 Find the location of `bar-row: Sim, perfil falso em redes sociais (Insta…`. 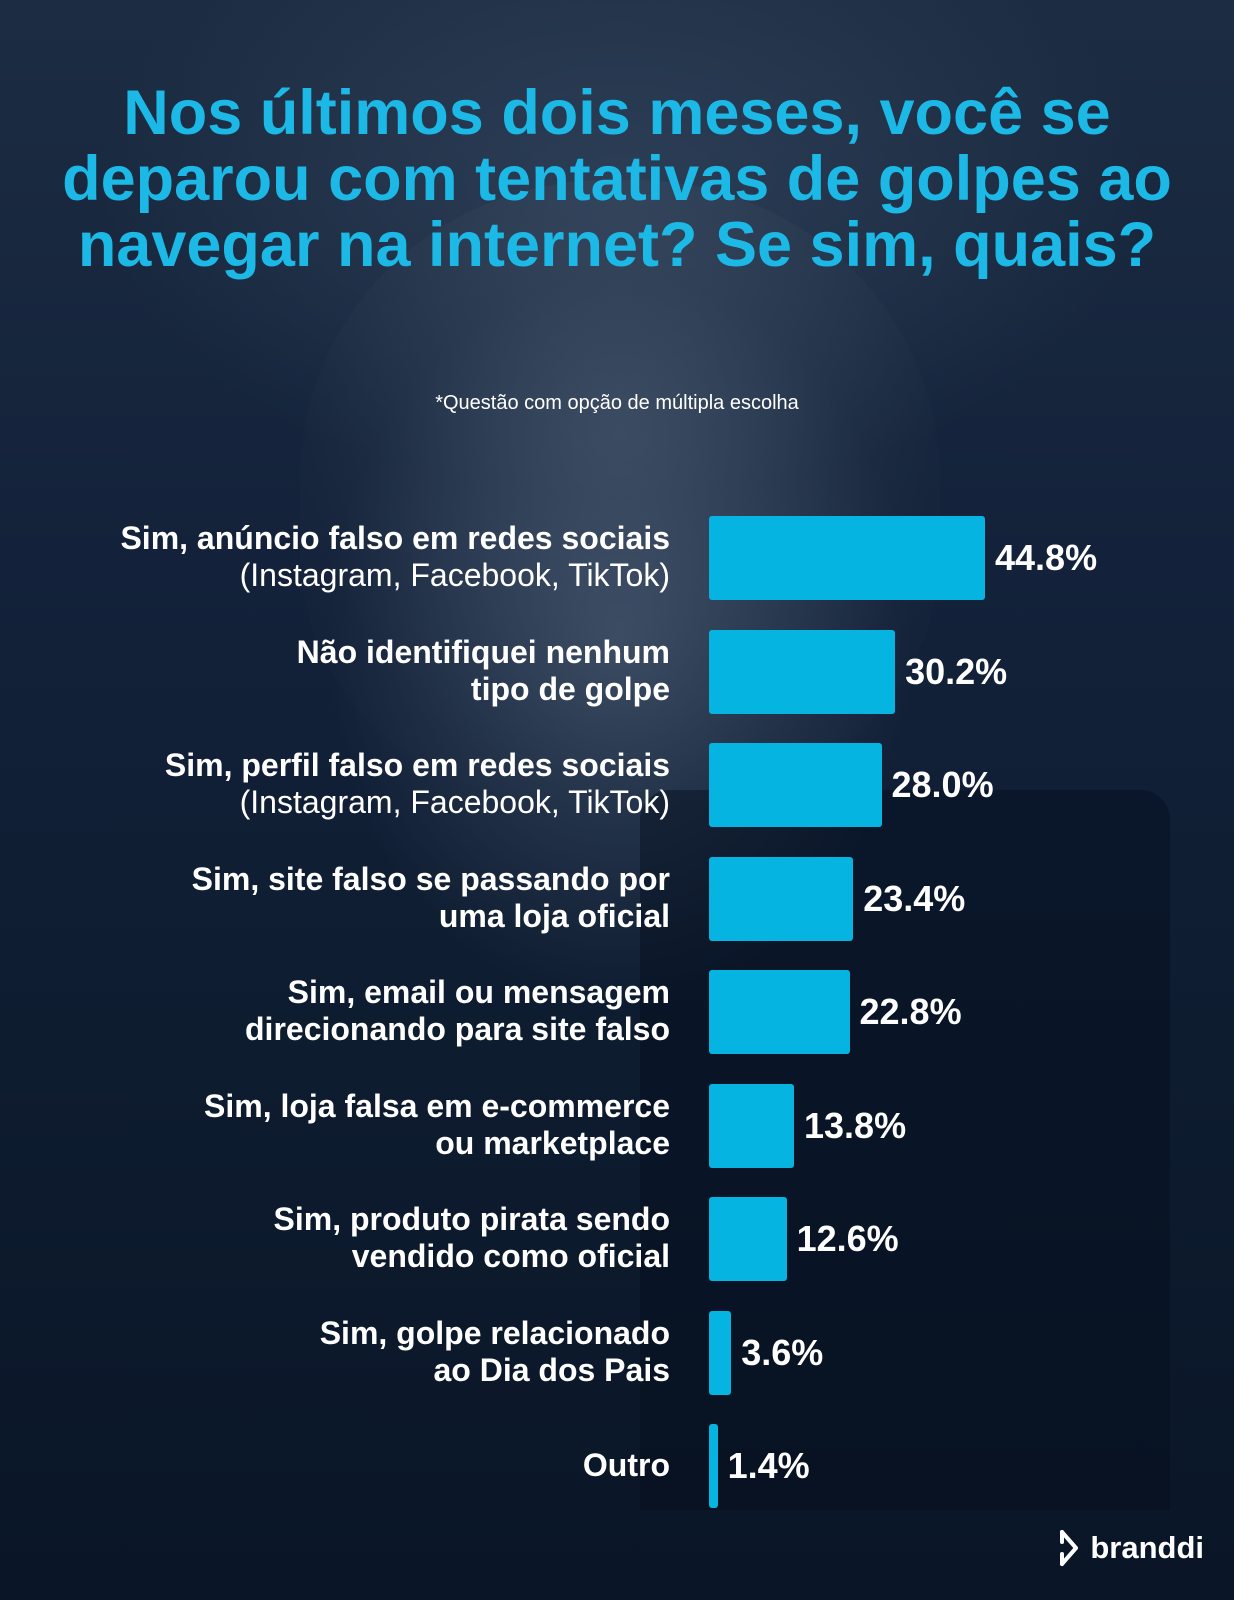

bar-row: Sim, perfil falso em redes sociais (Insta… is located at coordinates (617, 784).